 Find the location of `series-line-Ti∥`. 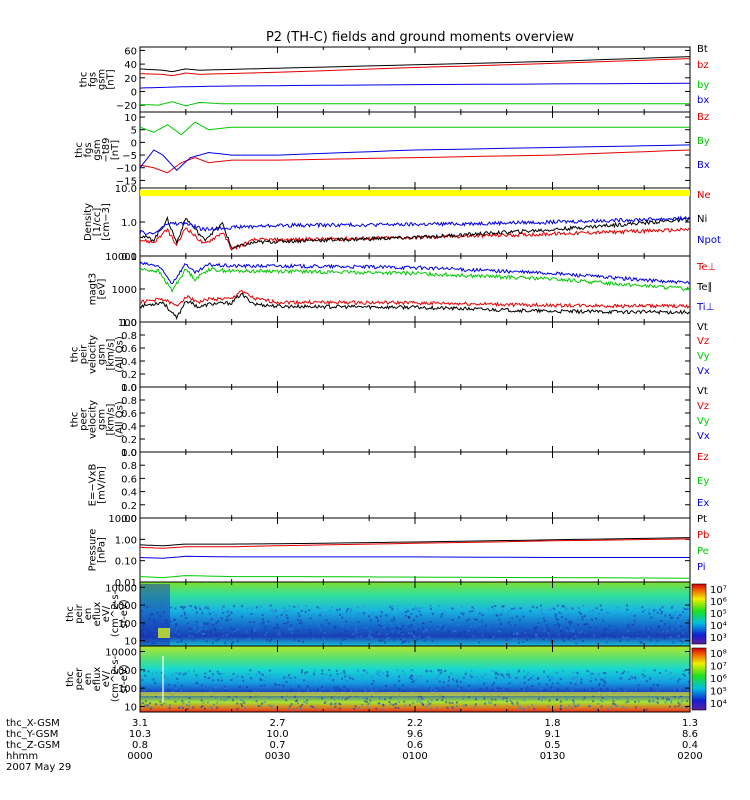

series-line-Ti∥ is located at coordinates (415, 280).